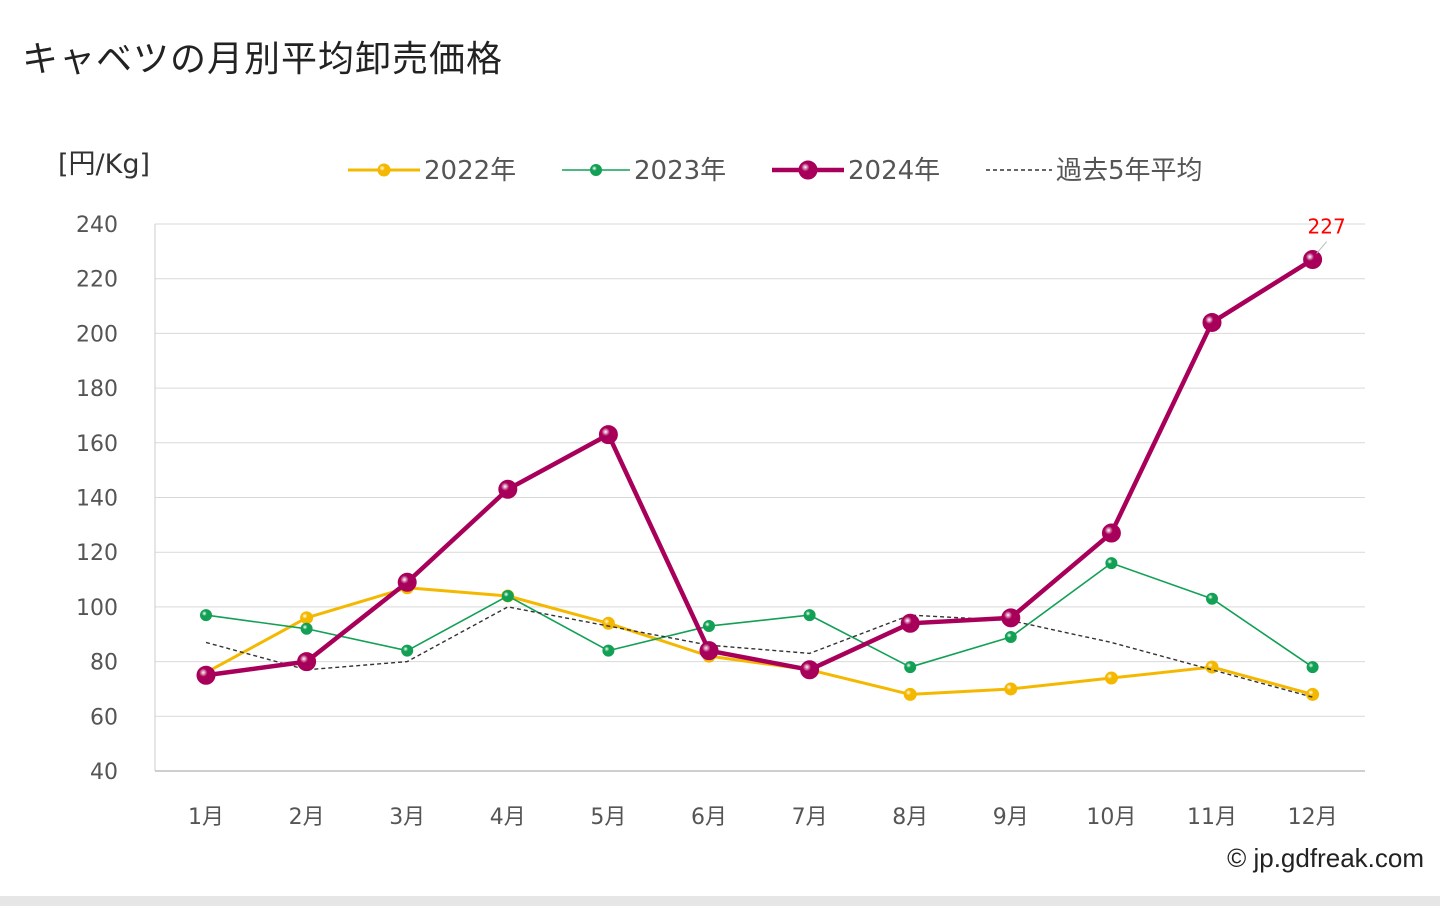 The width and height of the screenshot is (1440, 906). Describe the element at coordinates (508, 817) in the screenshot. I see `x-tick-label: 4月` at that location.